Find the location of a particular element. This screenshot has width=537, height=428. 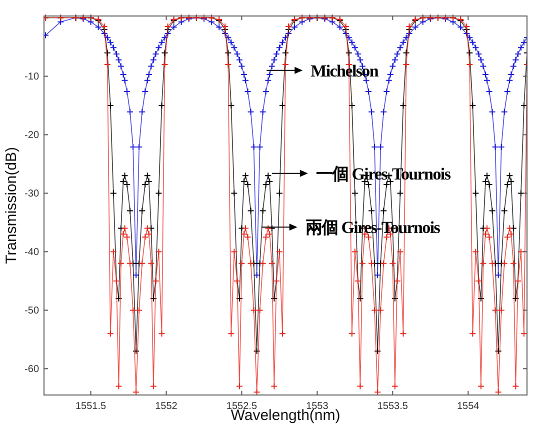

y-tick-label: -20 is located at coordinates (32, 136).